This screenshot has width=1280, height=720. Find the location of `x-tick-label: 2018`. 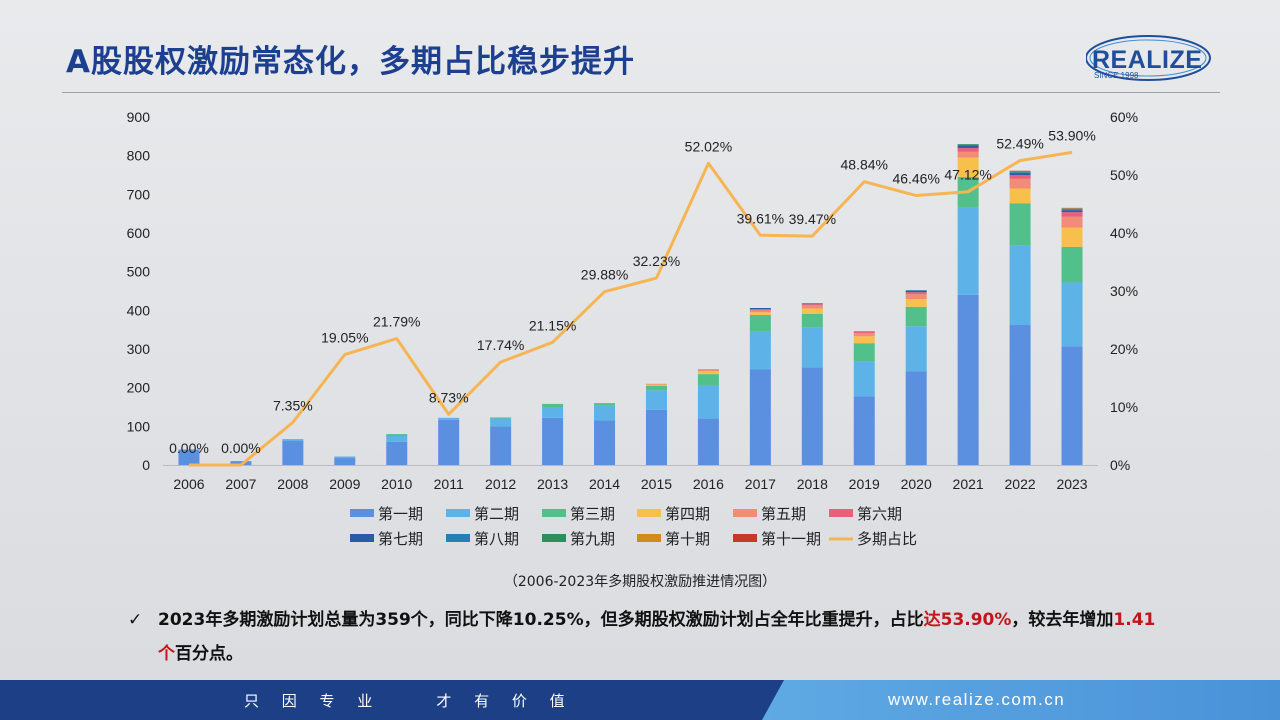

x-tick-label: 2018 is located at coordinates (812, 484).